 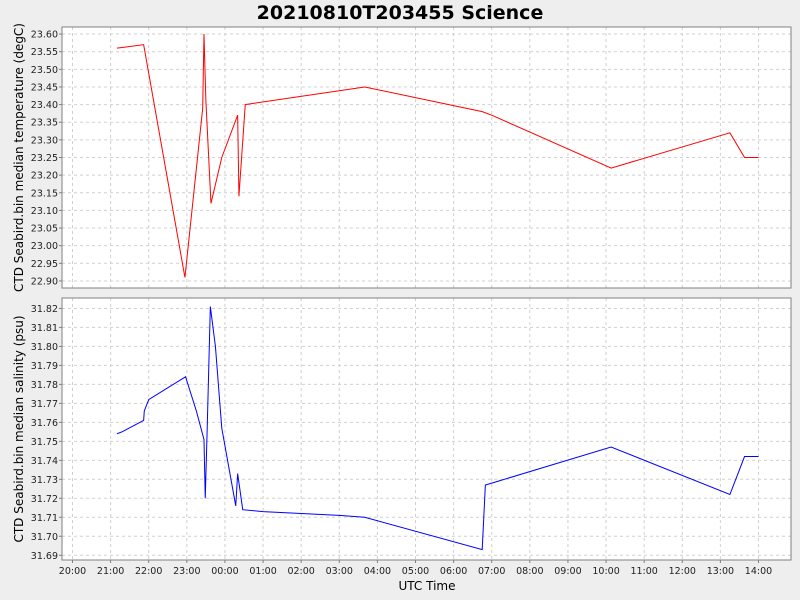 What do you see at coordinates (44, 347) in the screenshot?
I see `salinity-y-tick-label: 31.80` at bounding box center [44, 347].